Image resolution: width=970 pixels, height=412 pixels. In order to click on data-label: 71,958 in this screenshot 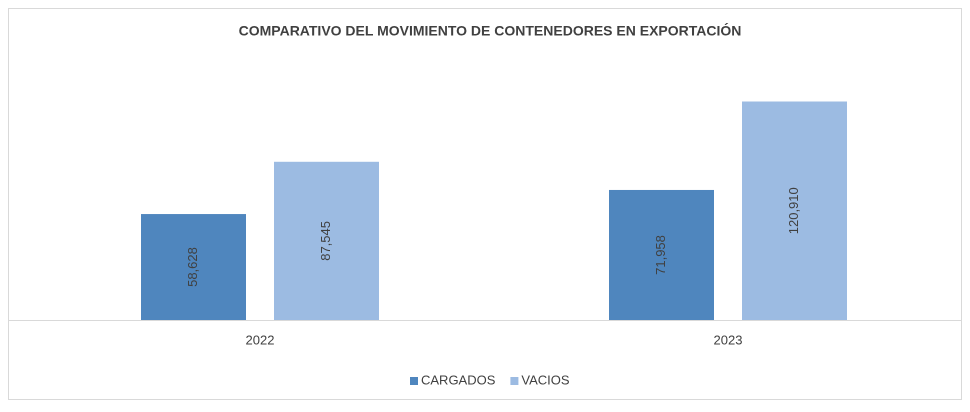, I will do `click(660, 255)`.